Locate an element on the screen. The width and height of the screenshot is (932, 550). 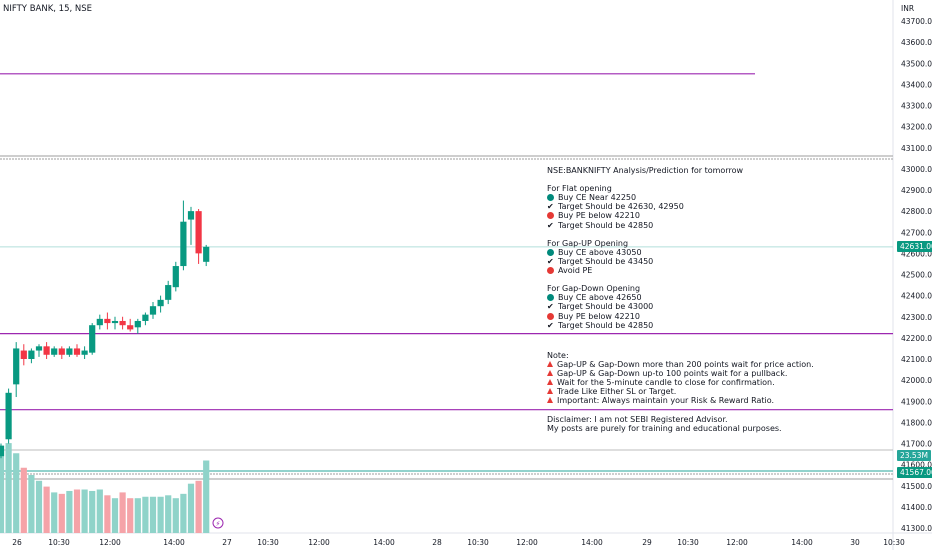
flat-item: Target Should be 42630, 42950 is located at coordinates (621, 207).